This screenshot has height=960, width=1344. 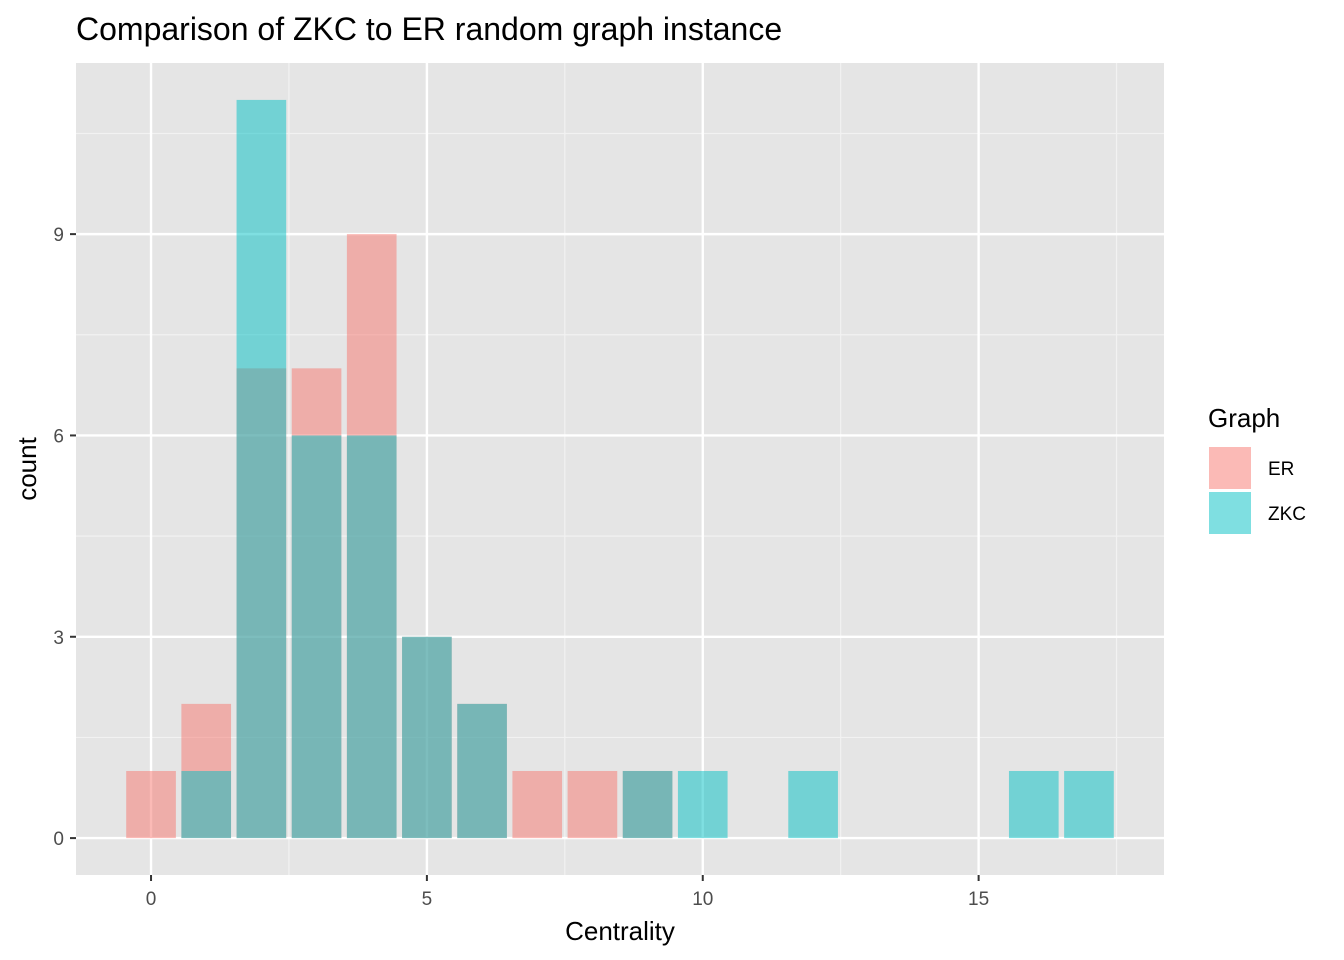 What do you see at coordinates (58, 839) in the screenshot?
I see `y-tick-label: 0` at bounding box center [58, 839].